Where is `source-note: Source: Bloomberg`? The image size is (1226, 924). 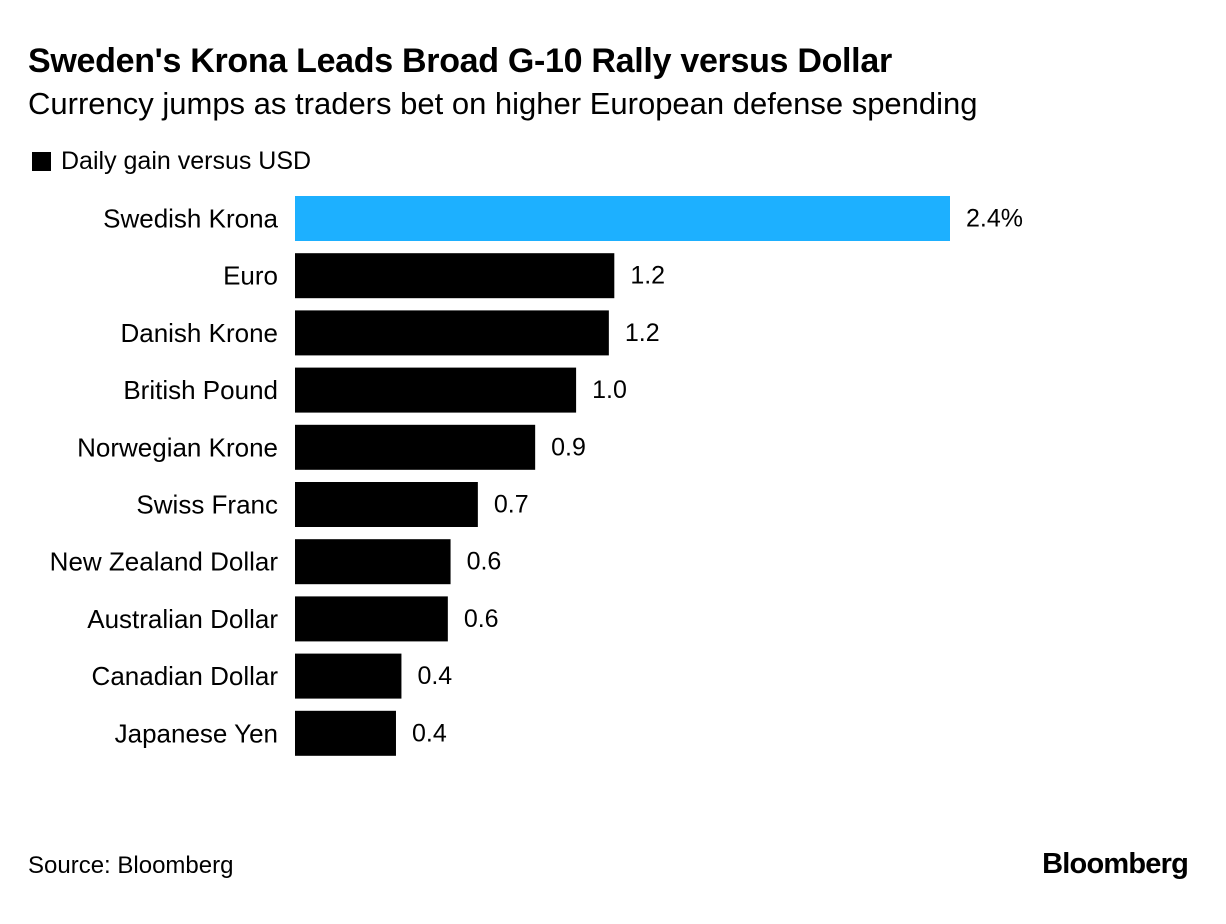 source-note: Source: Bloomberg is located at coordinates (131, 865).